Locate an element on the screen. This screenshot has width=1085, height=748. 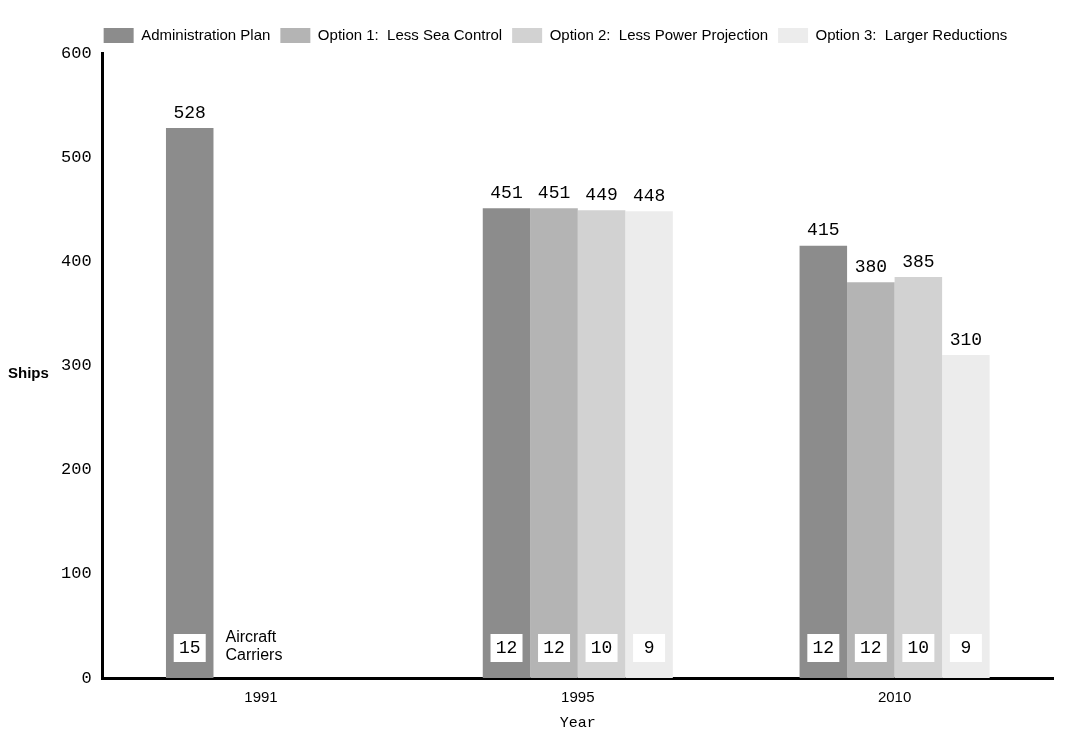
data-label: 310 is located at coordinates (966, 339).